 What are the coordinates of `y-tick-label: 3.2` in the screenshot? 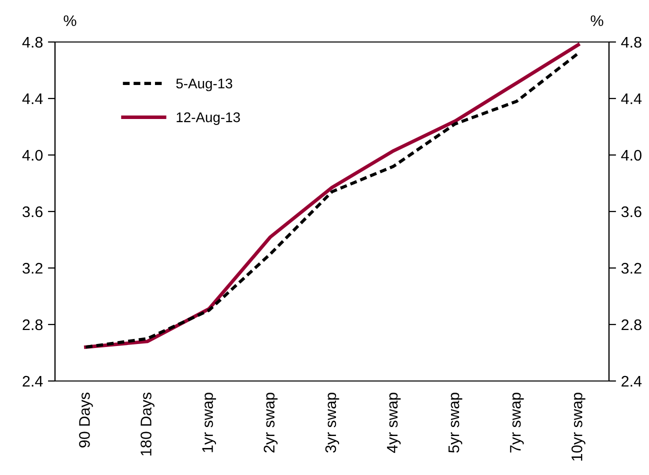 It's located at (32, 268).